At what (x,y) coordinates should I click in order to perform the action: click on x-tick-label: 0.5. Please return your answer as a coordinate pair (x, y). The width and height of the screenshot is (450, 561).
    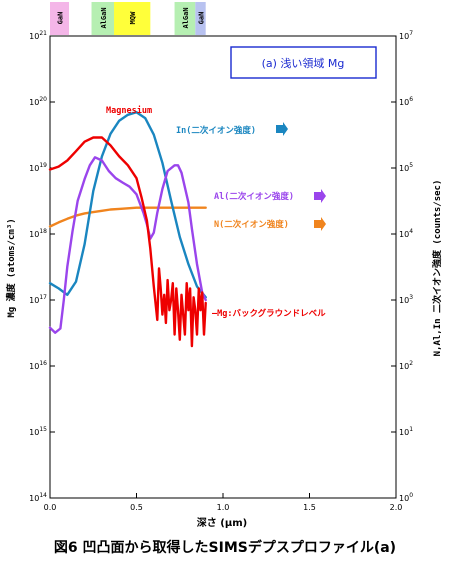
    Looking at the image, I should click on (136, 507).